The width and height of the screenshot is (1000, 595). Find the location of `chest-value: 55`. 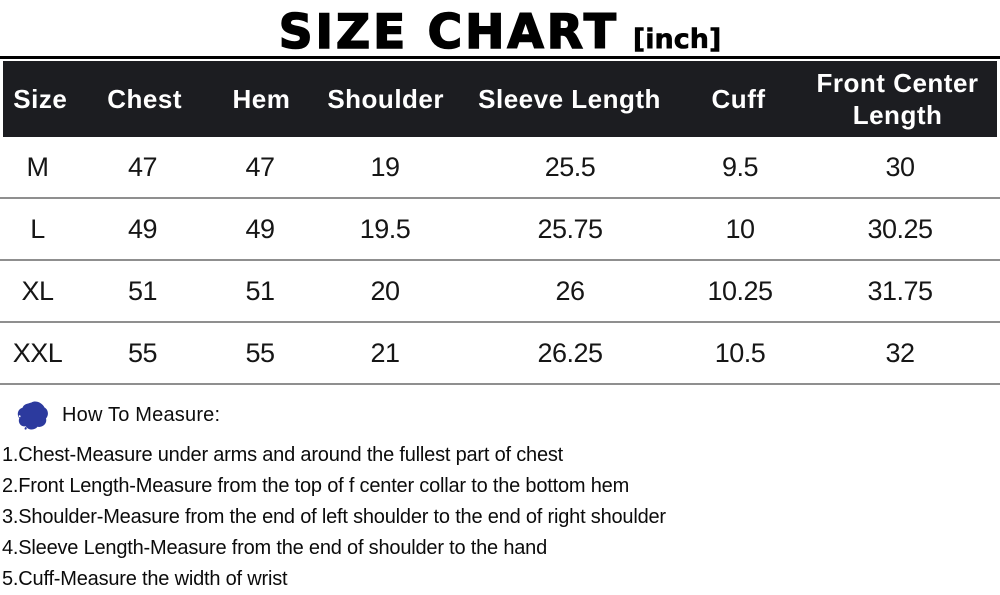

chest-value: 55 is located at coordinates (142, 352).